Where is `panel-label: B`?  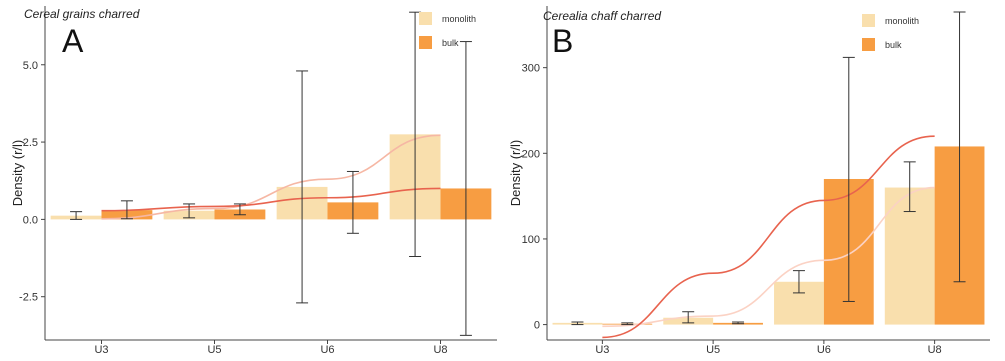
panel-label: B is located at coordinates (562, 41).